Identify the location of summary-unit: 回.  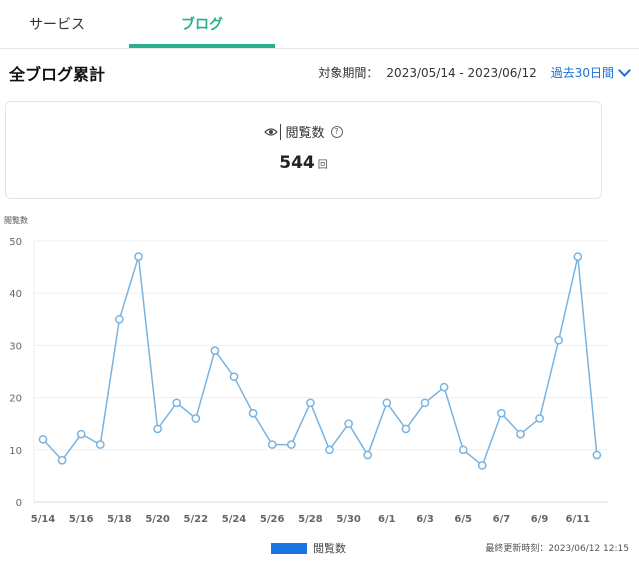
(322, 165).